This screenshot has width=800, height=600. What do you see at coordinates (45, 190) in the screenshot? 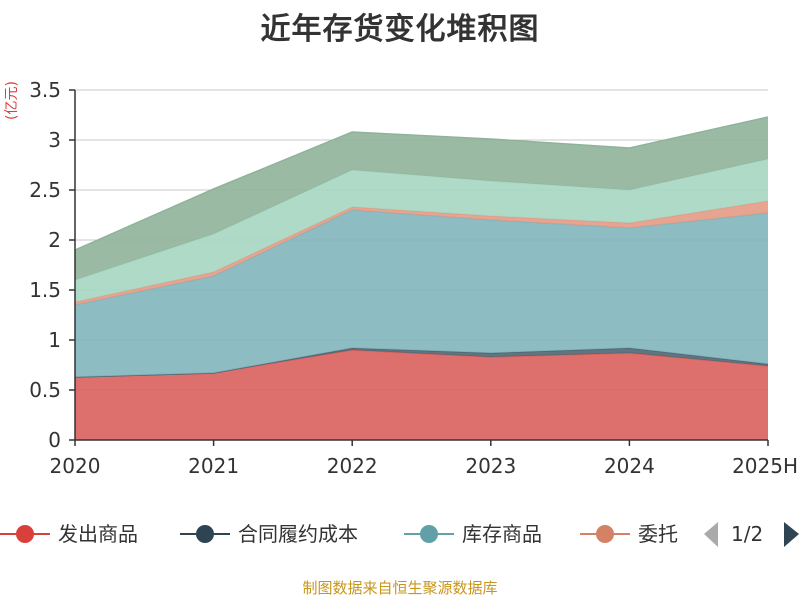
I see `y-tick-label-5: 2.5` at bounding box center [45, 190].